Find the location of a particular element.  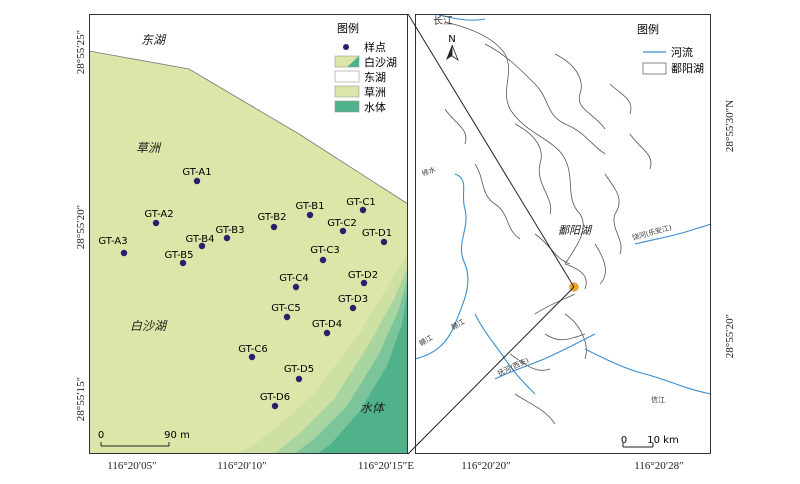

sample-point-gt-d5: GT-D5 is located at coordinates (299, 373).